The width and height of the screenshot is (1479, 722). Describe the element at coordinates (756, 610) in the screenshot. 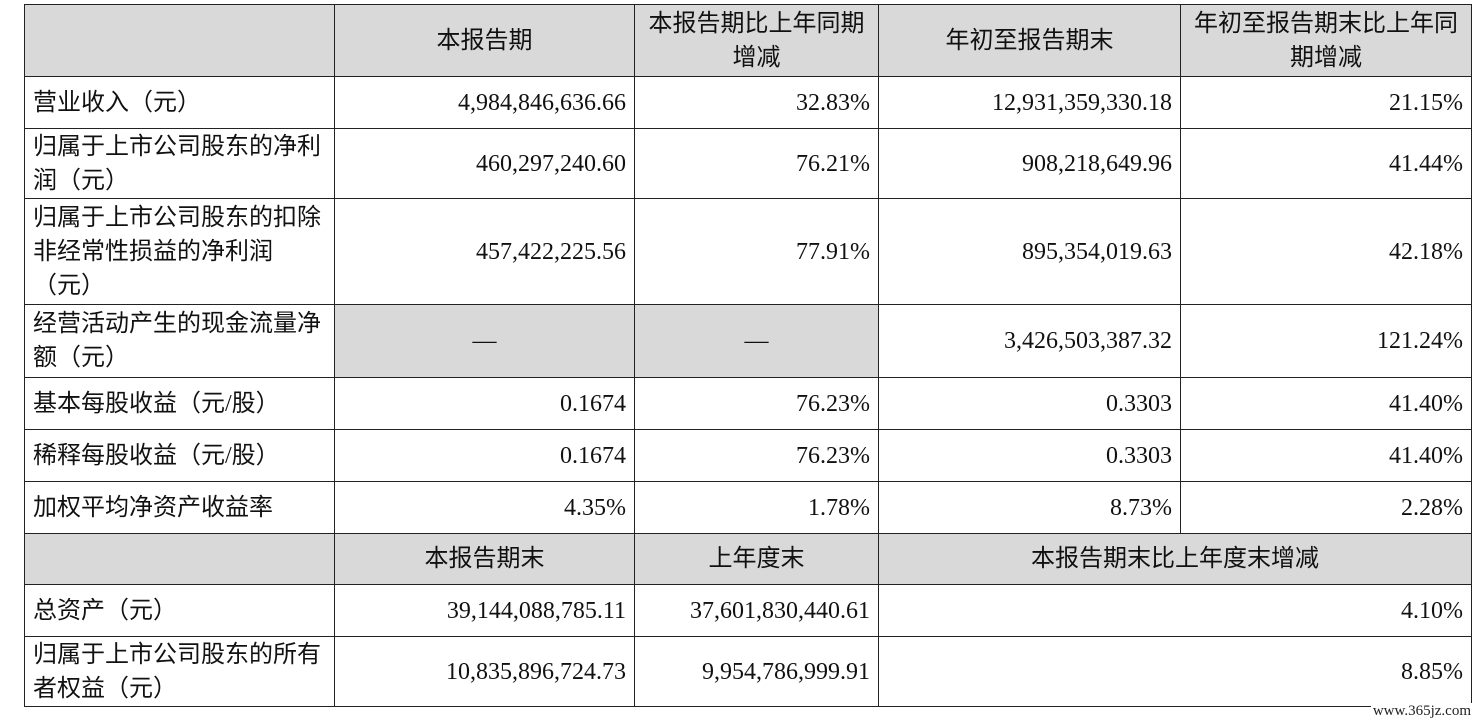

I see `cell: 37,601,830,440.61` at that location.